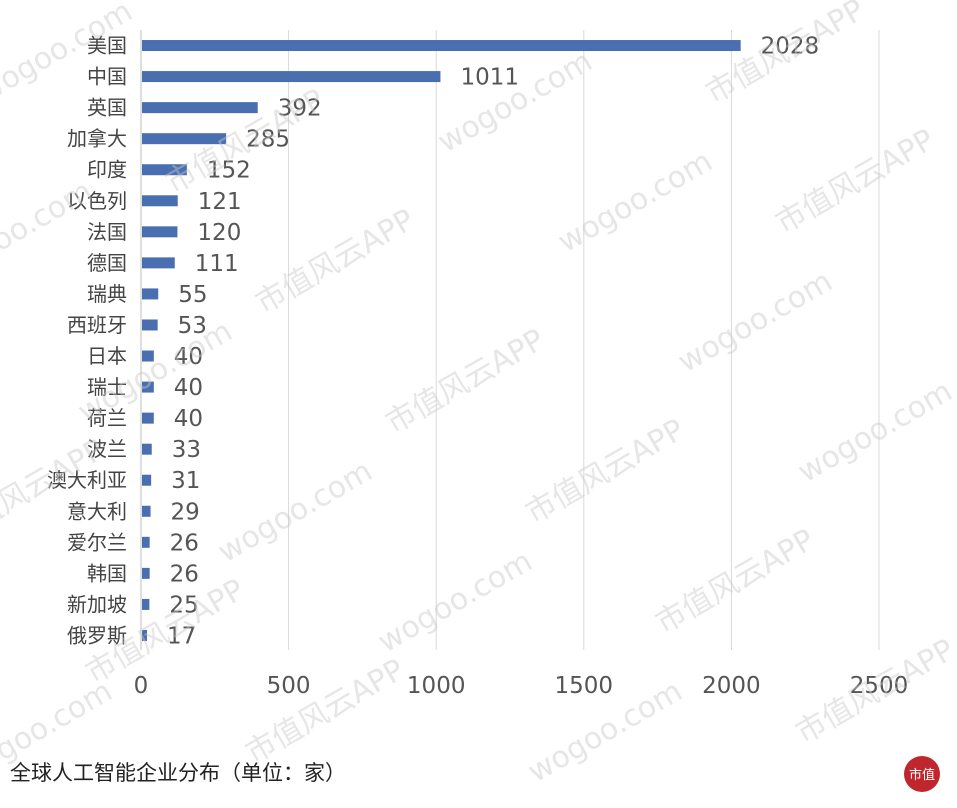  I want to click on x-tick-label: 0, so click(141, 686).